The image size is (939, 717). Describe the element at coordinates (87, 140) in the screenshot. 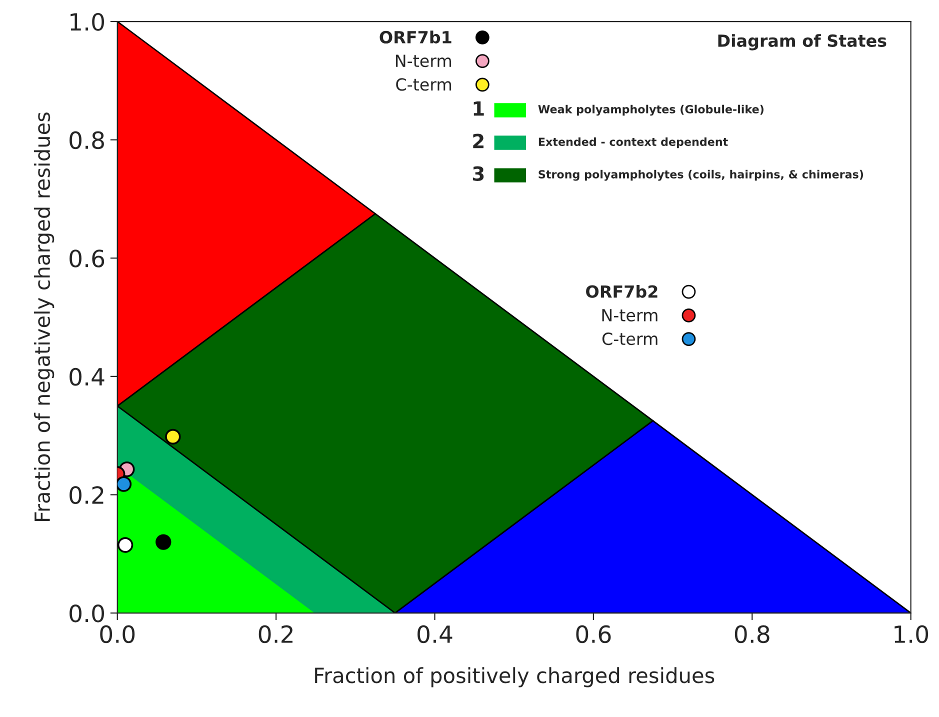

I see `y-tick-label: 0.8` at that location.